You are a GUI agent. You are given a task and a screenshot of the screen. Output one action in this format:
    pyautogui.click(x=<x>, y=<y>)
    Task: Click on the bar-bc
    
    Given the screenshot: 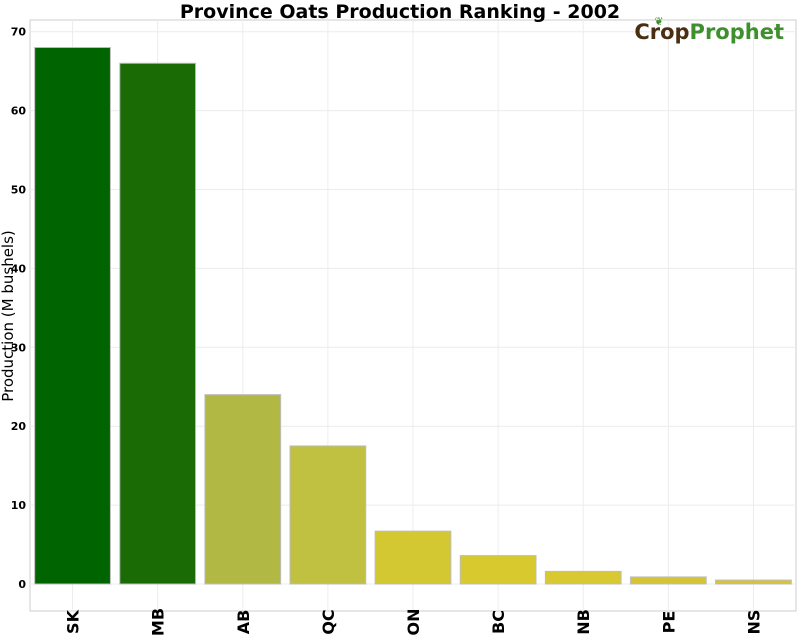 What is the action you would take?
    pyautogui.click(x=498, y=570)
    